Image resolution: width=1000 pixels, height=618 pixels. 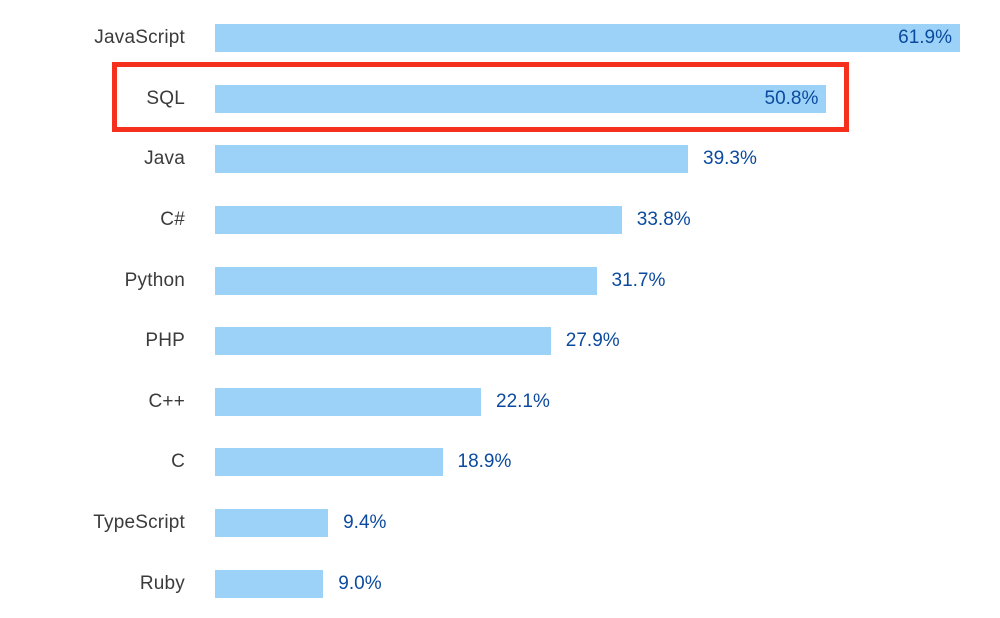 What do you see at coordinates (607, 462) in the screenshot?
I see `bar-area: 18.9%` at bounding box center [607, 462].